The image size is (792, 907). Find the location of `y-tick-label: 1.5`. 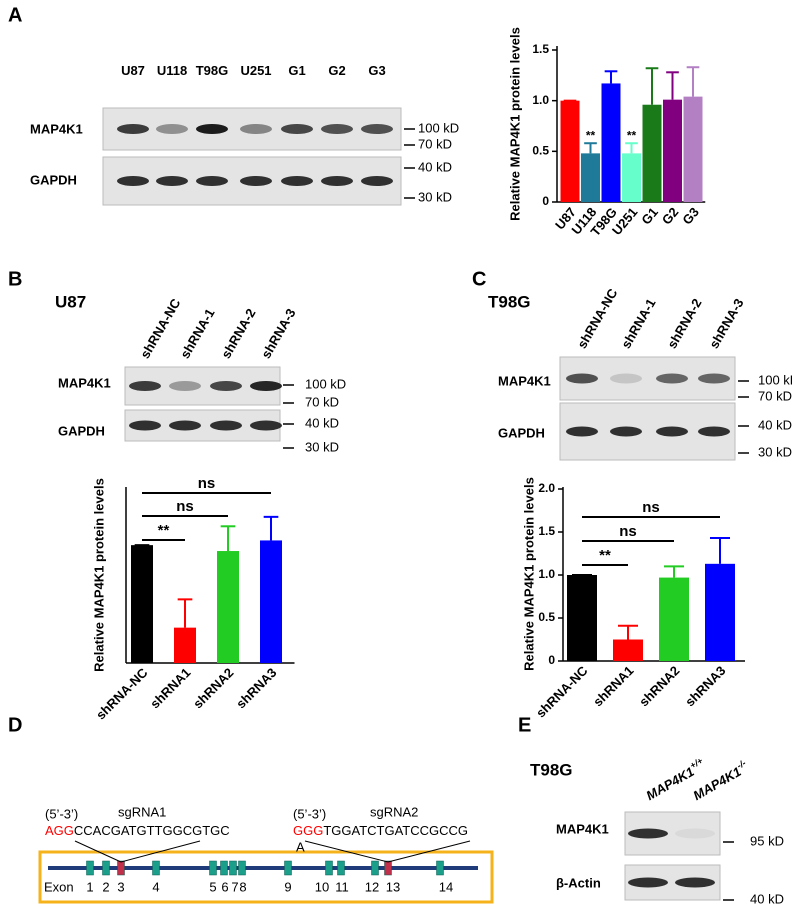

y-tick-label: 1.5 is located at coordinates (540, 49).